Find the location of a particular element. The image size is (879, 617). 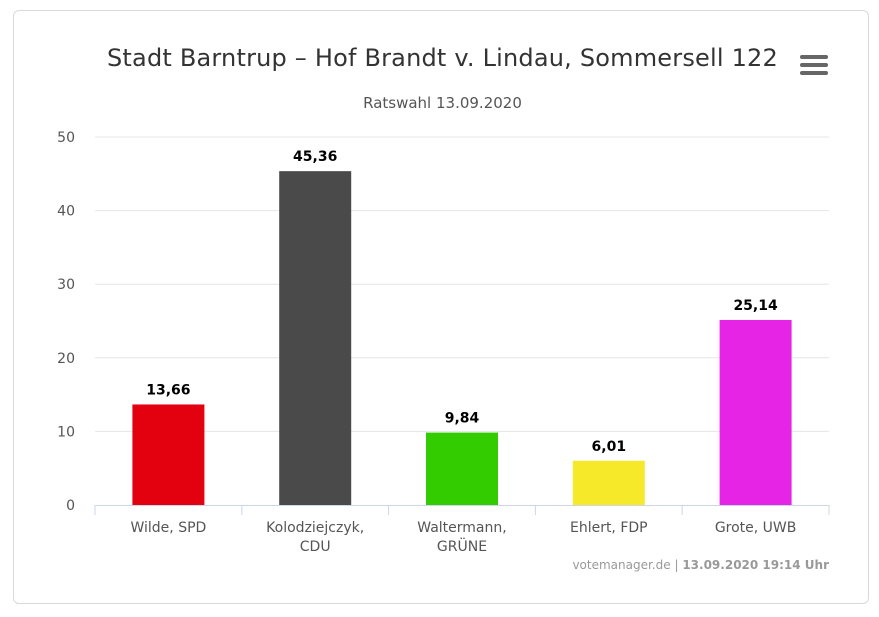

y-tick-label: 30 is located at coordinates (66, 285).